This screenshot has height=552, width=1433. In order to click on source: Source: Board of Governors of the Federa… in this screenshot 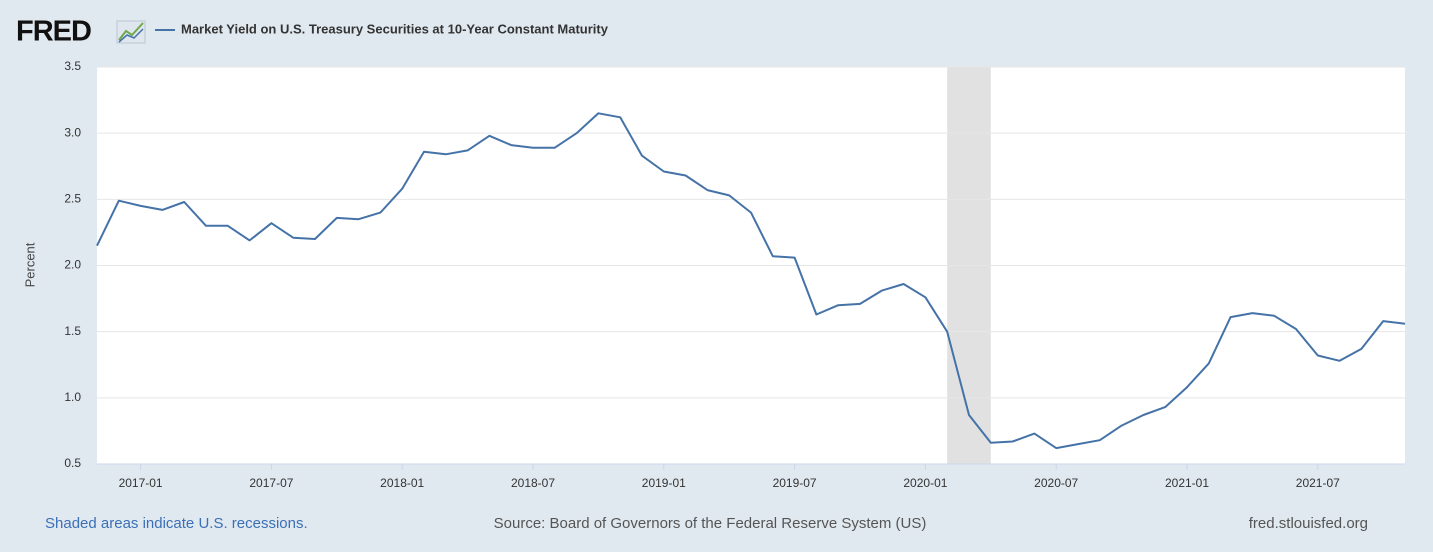, I will do `click(710, 523)`.